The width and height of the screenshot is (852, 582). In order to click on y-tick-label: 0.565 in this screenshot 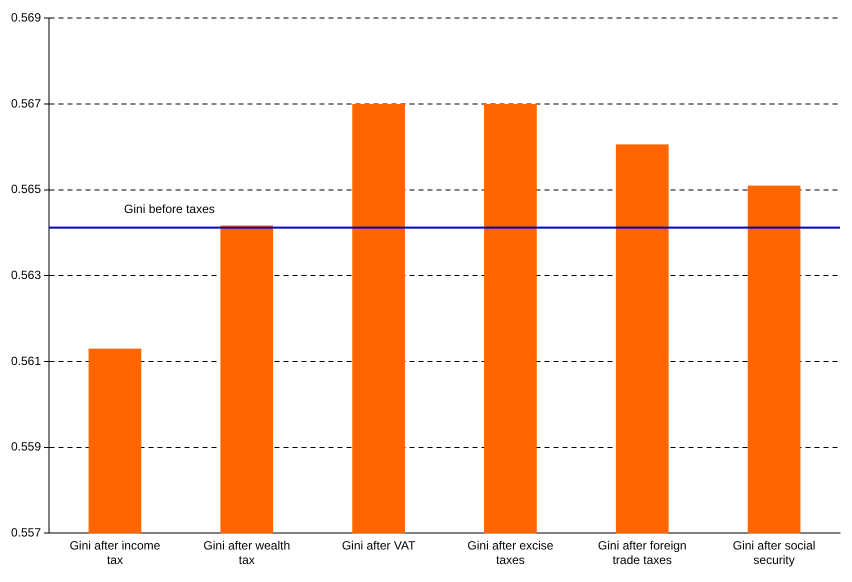, I will do `click(26, 189)`.